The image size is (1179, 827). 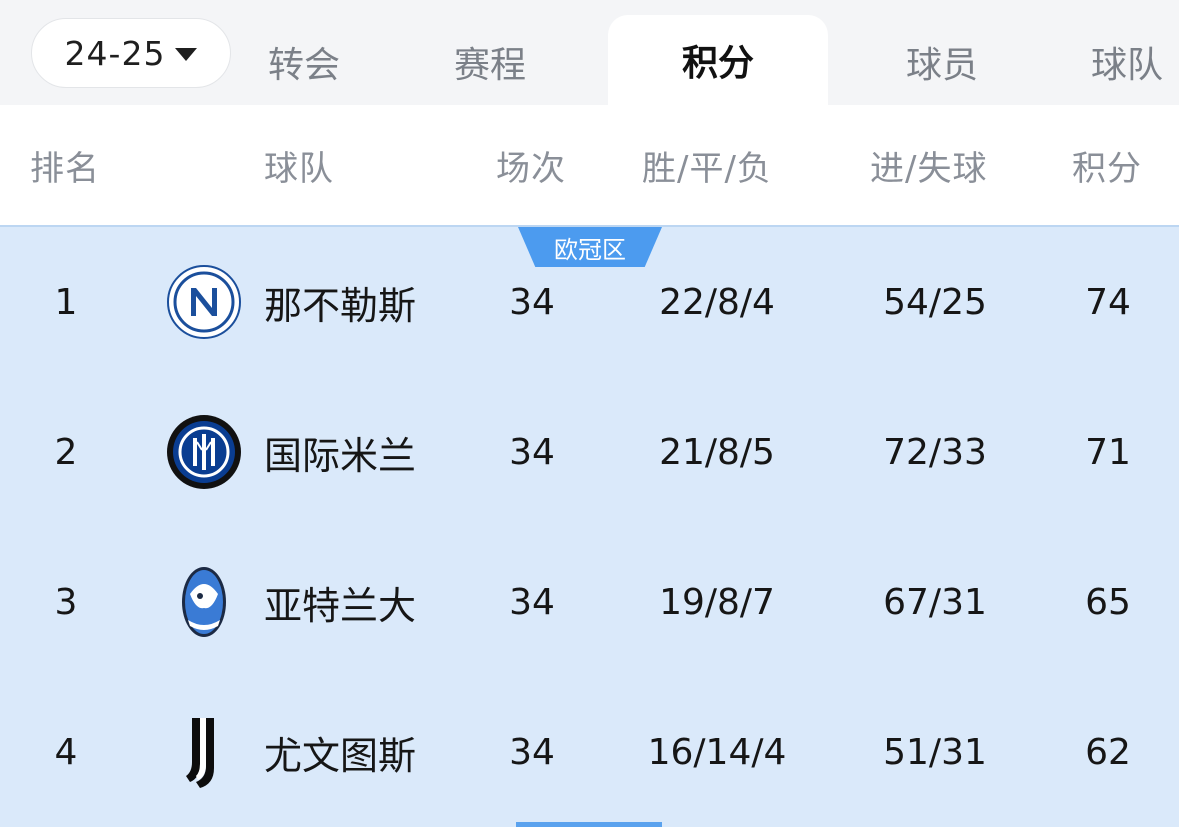 I want to click on column-goals: 进/失球, so click(x=929, y=168).